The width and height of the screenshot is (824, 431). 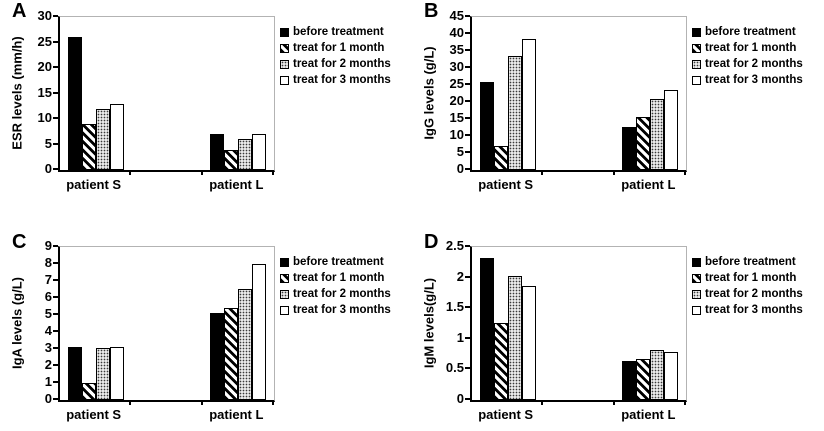 What do you see at coordinates (454, 368) in the screenshot?
I see `y-tick-label: 0.5` at bounding box center [454, 368].